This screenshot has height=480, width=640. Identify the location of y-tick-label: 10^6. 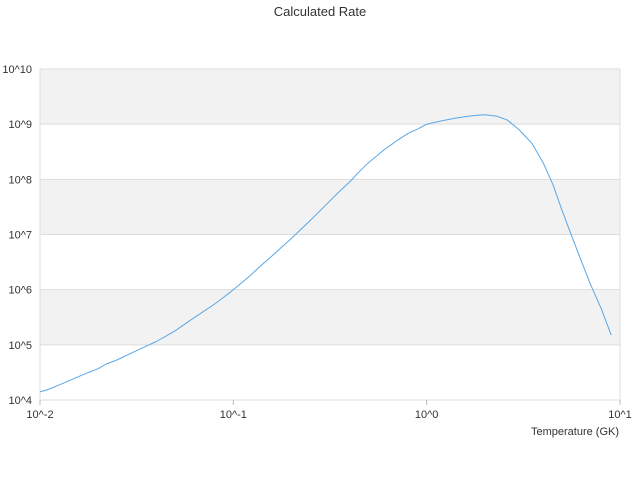
(20, 291).